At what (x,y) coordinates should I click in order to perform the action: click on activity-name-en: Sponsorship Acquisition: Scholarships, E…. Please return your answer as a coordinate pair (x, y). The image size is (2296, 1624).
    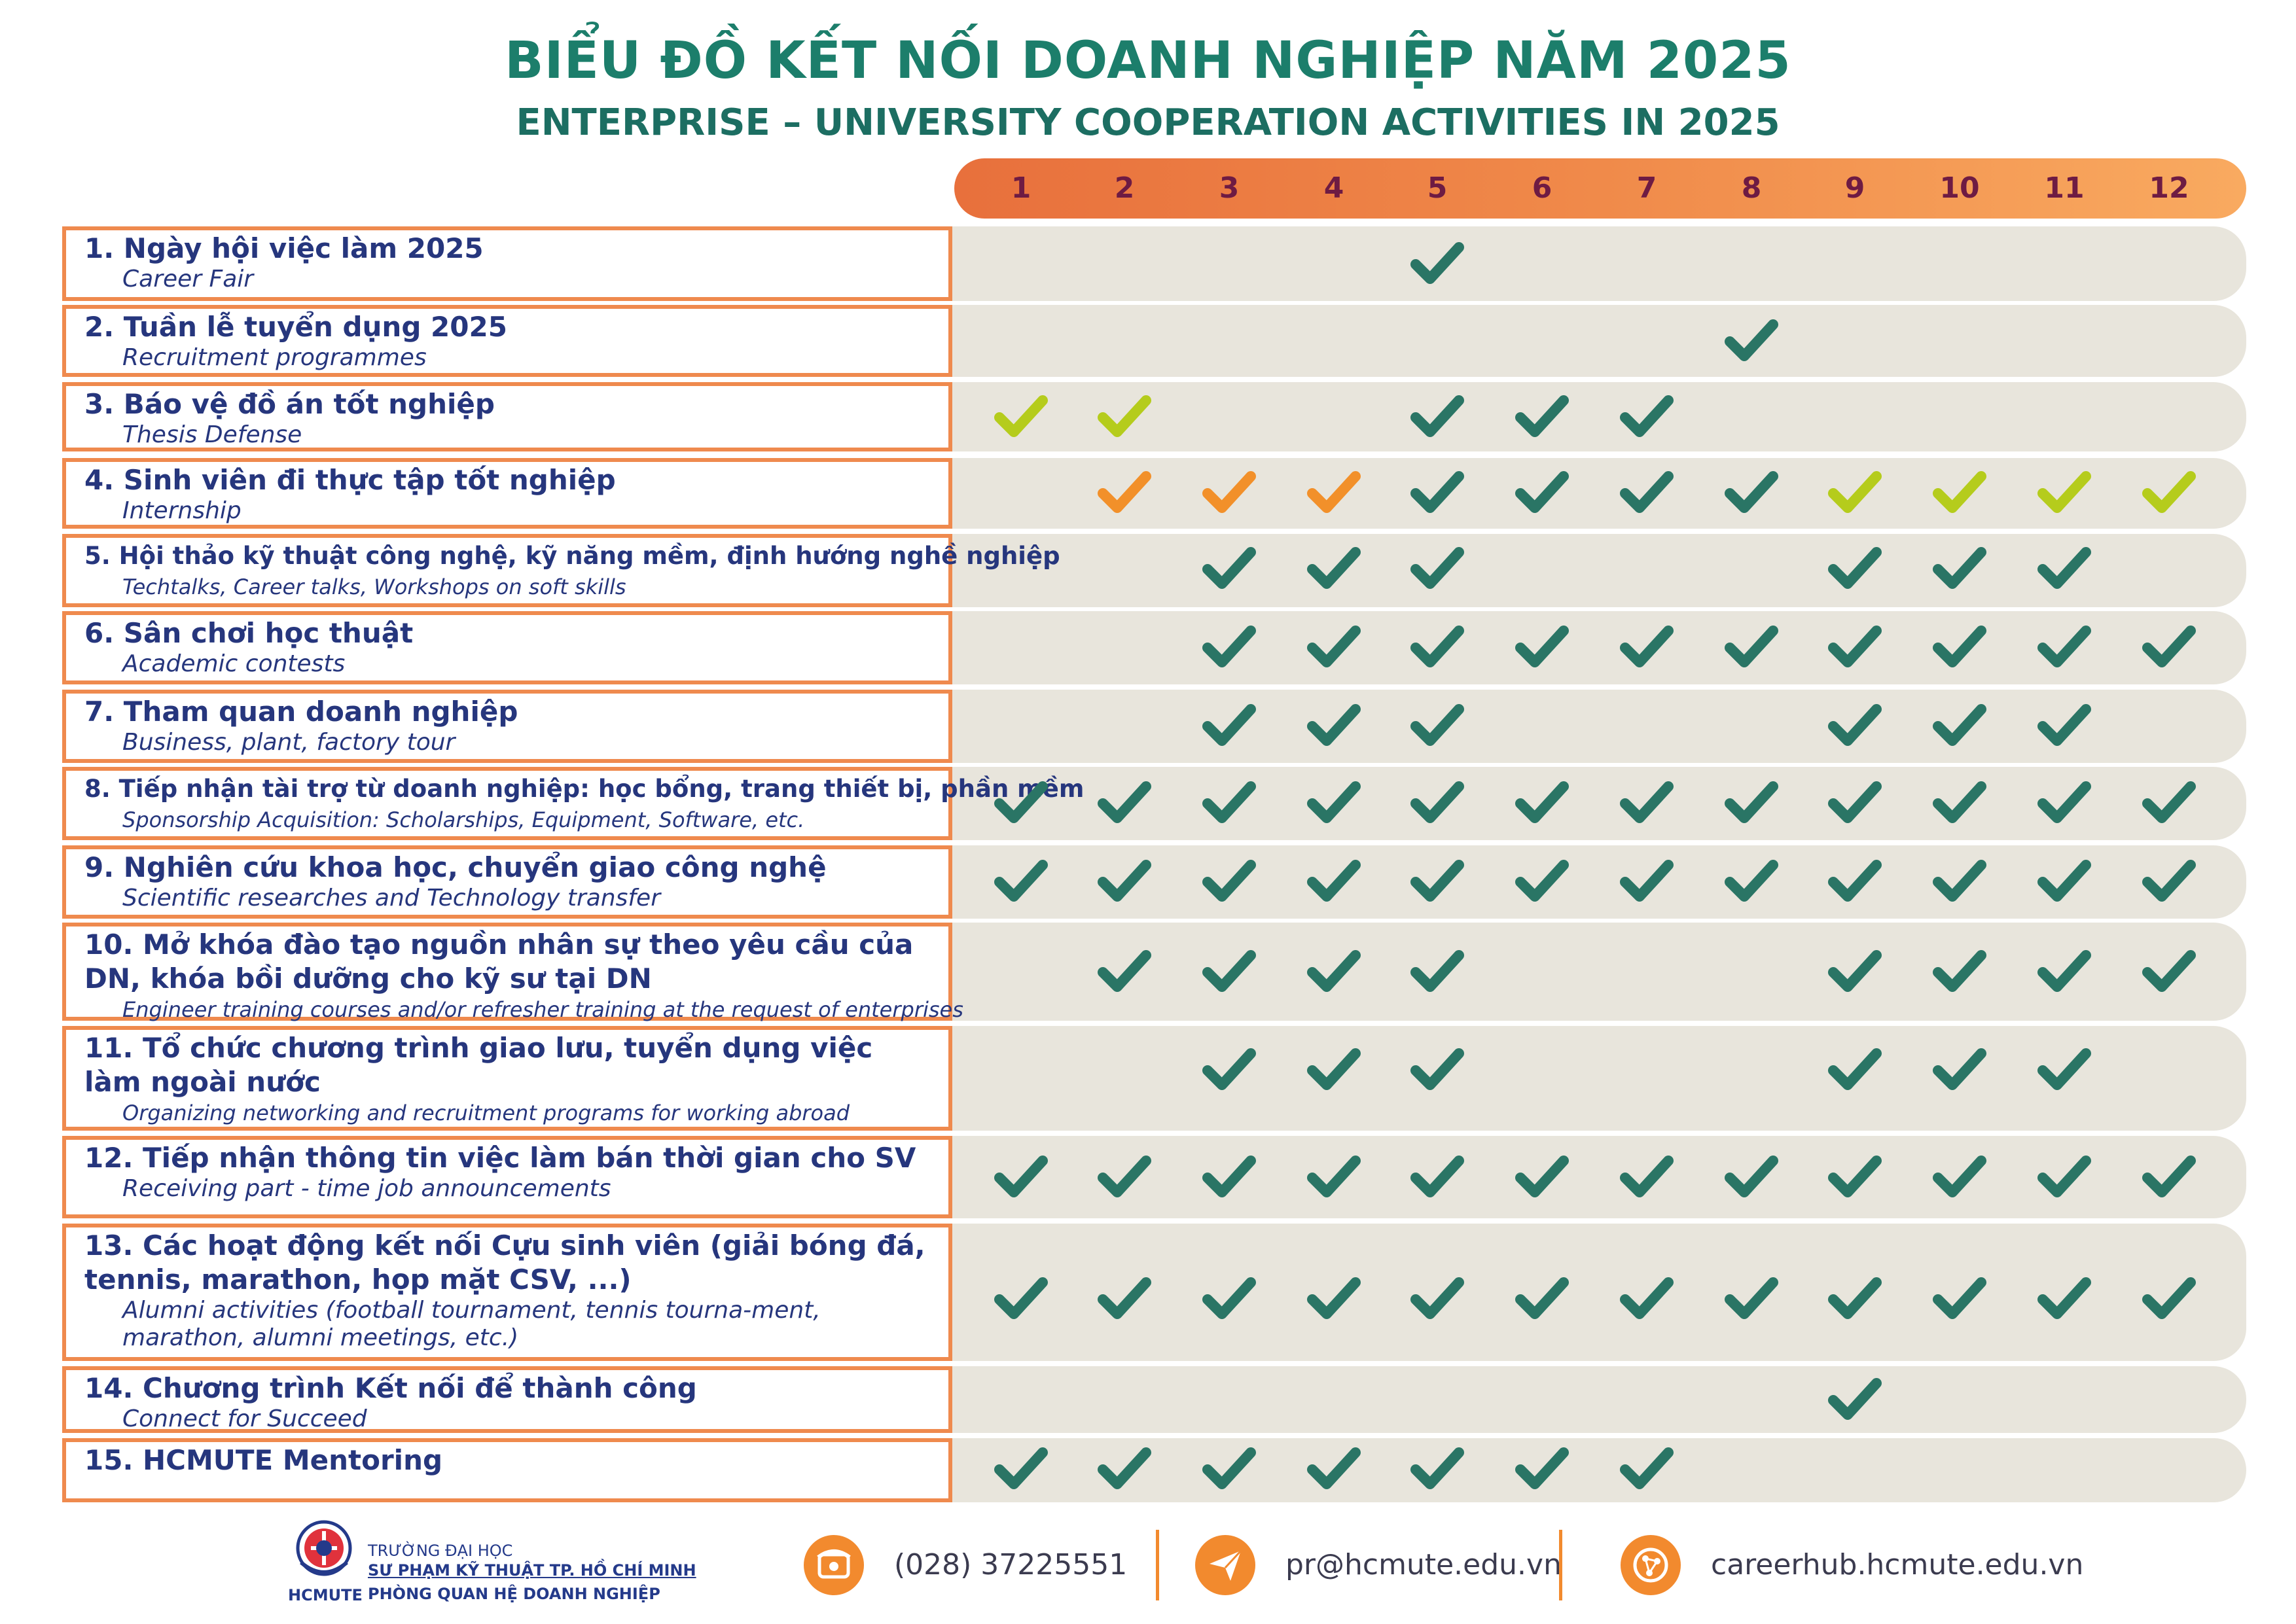
    Looking at the image, I should click on (463, 819).